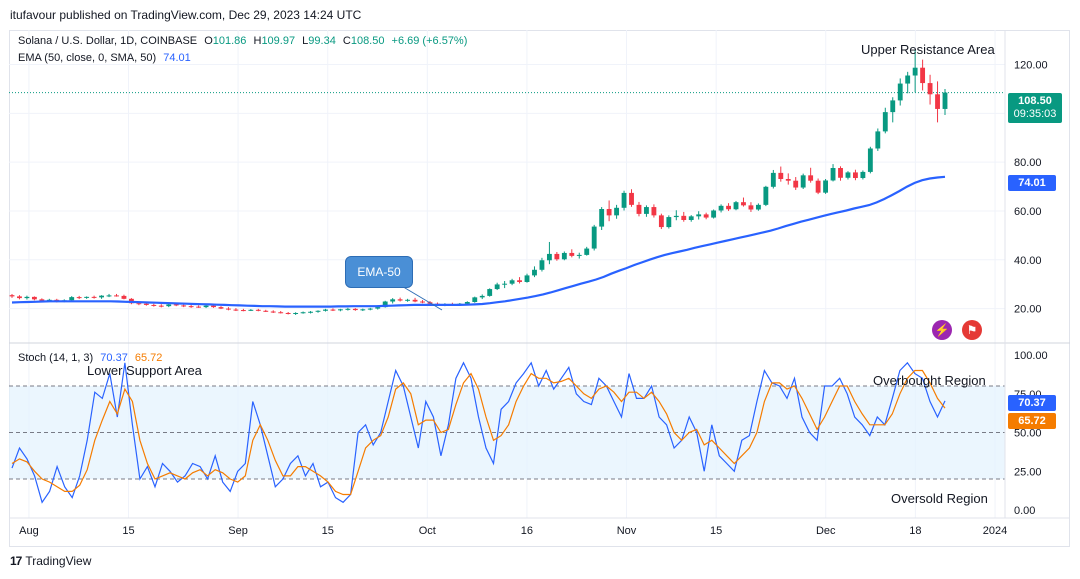 This screenshot has width=1080, height=579. Describe the element at coordinates (208, 41) in the screenshot. I see `open-label: O` at that location.